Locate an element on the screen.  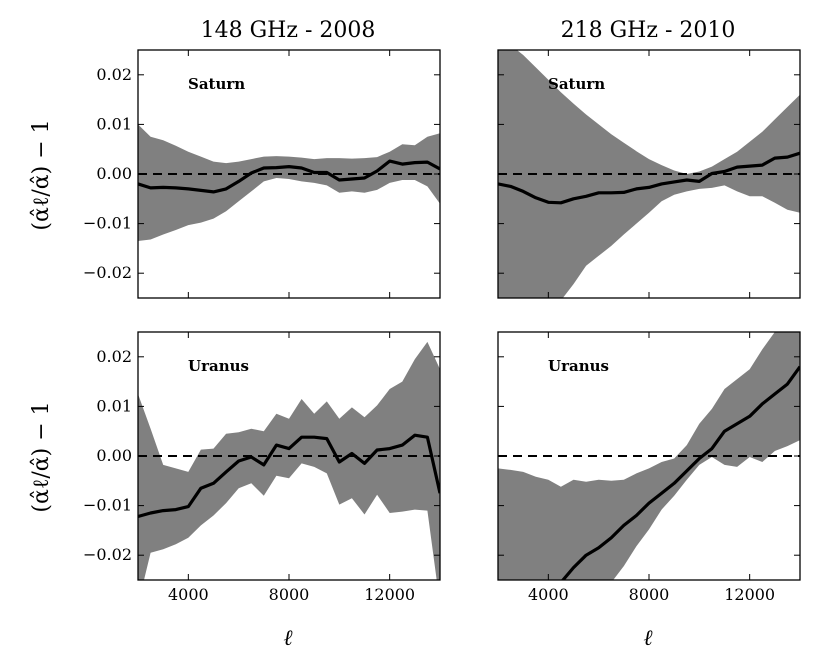
column-title-left: 148 GHz - 2008 is located at coordinates (288, 30).